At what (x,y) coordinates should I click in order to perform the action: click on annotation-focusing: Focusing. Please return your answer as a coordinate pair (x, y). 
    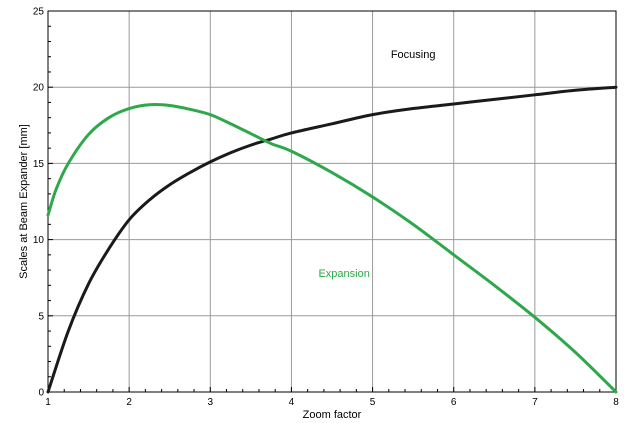
    Looking at the image, I should click on (413, 55).